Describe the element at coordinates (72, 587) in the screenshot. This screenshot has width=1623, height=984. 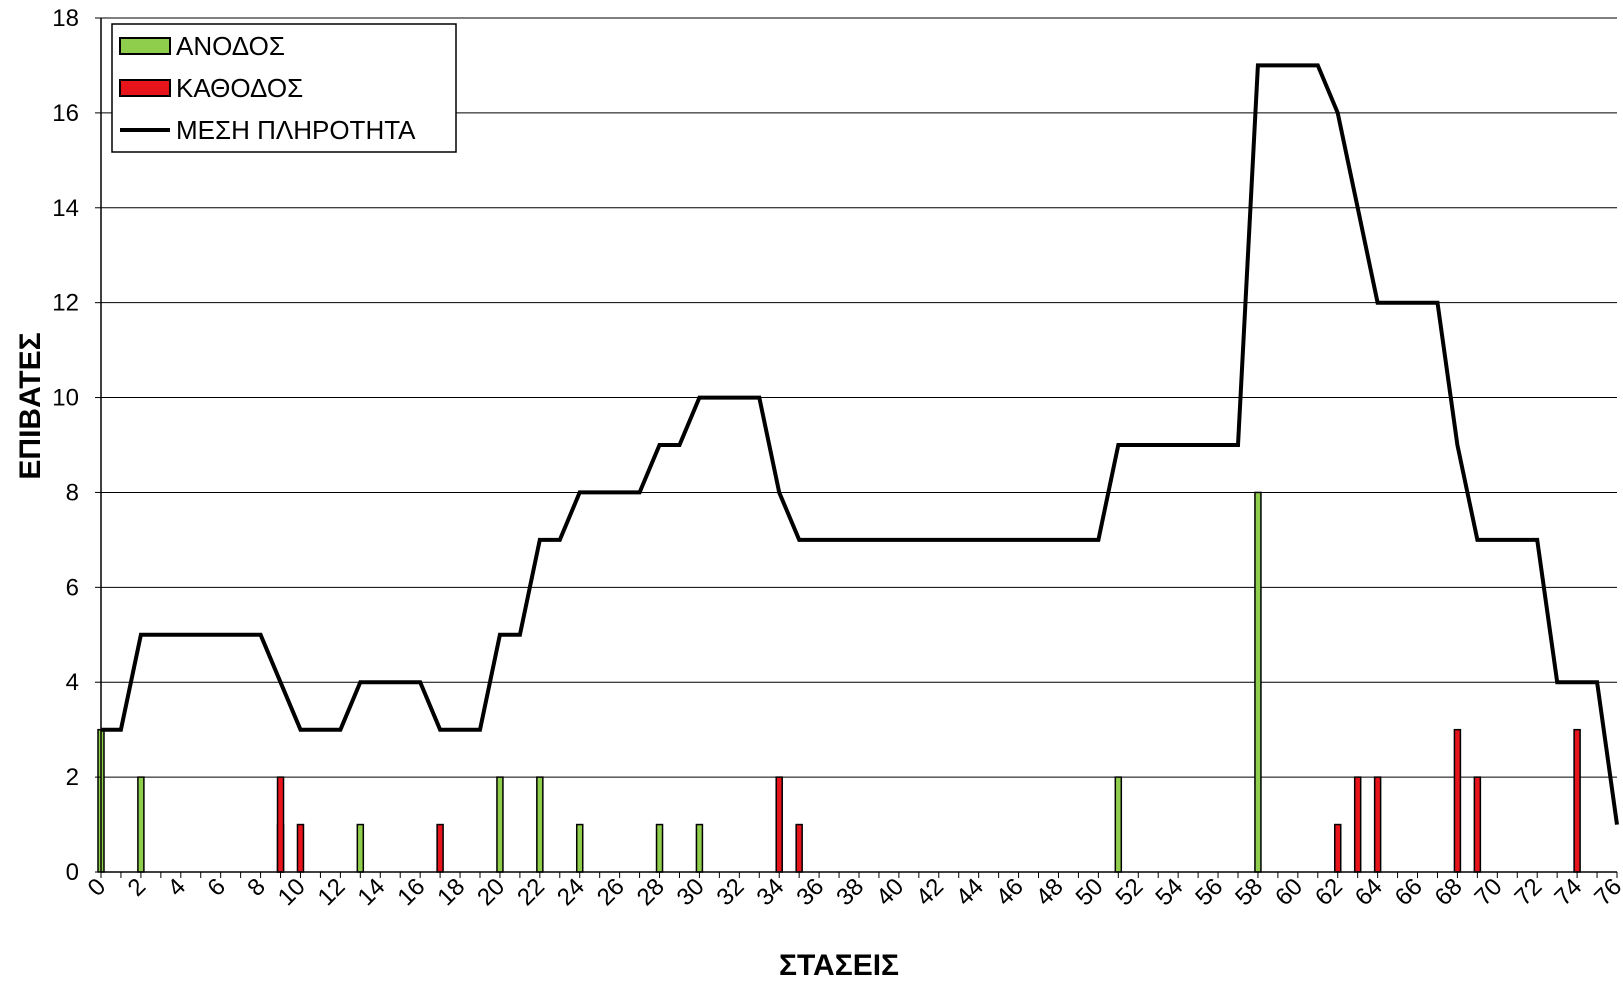
I see `y-tick-label: 6` at that location.